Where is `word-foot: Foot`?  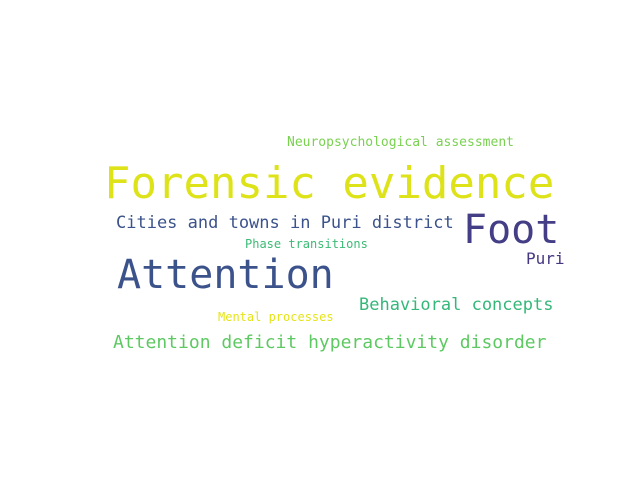 word-foot: Foot is located at coordinates (511, 230).